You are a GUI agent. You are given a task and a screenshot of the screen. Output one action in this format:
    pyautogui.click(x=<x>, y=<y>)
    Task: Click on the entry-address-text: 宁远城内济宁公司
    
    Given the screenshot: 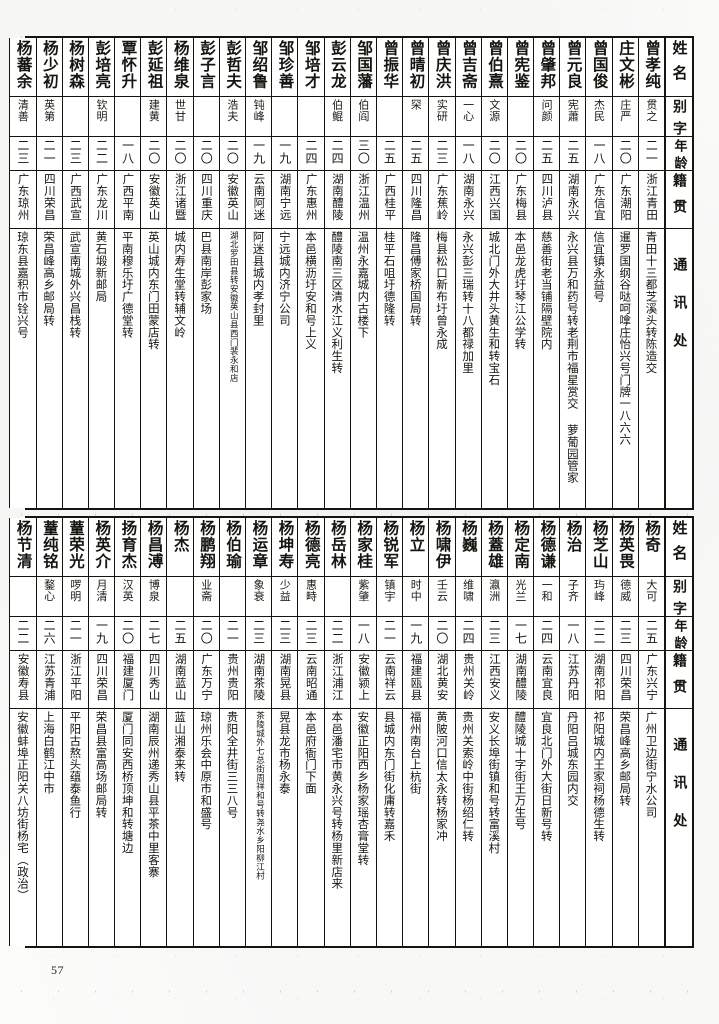 What is the action you would take?
    pyautogui.click(x=284, y=279)
    